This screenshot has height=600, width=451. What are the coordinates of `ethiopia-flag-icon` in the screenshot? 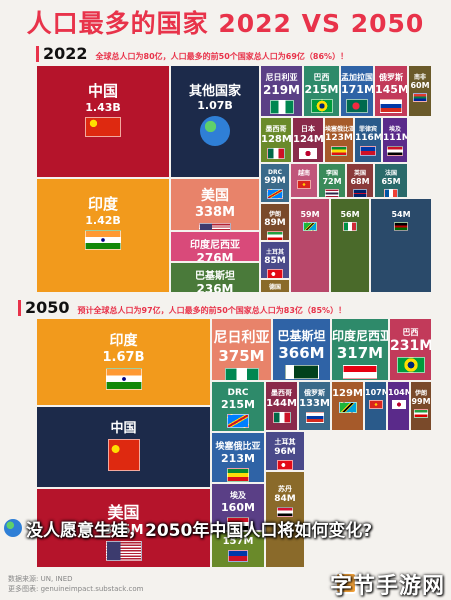 It's located at (238, 475).